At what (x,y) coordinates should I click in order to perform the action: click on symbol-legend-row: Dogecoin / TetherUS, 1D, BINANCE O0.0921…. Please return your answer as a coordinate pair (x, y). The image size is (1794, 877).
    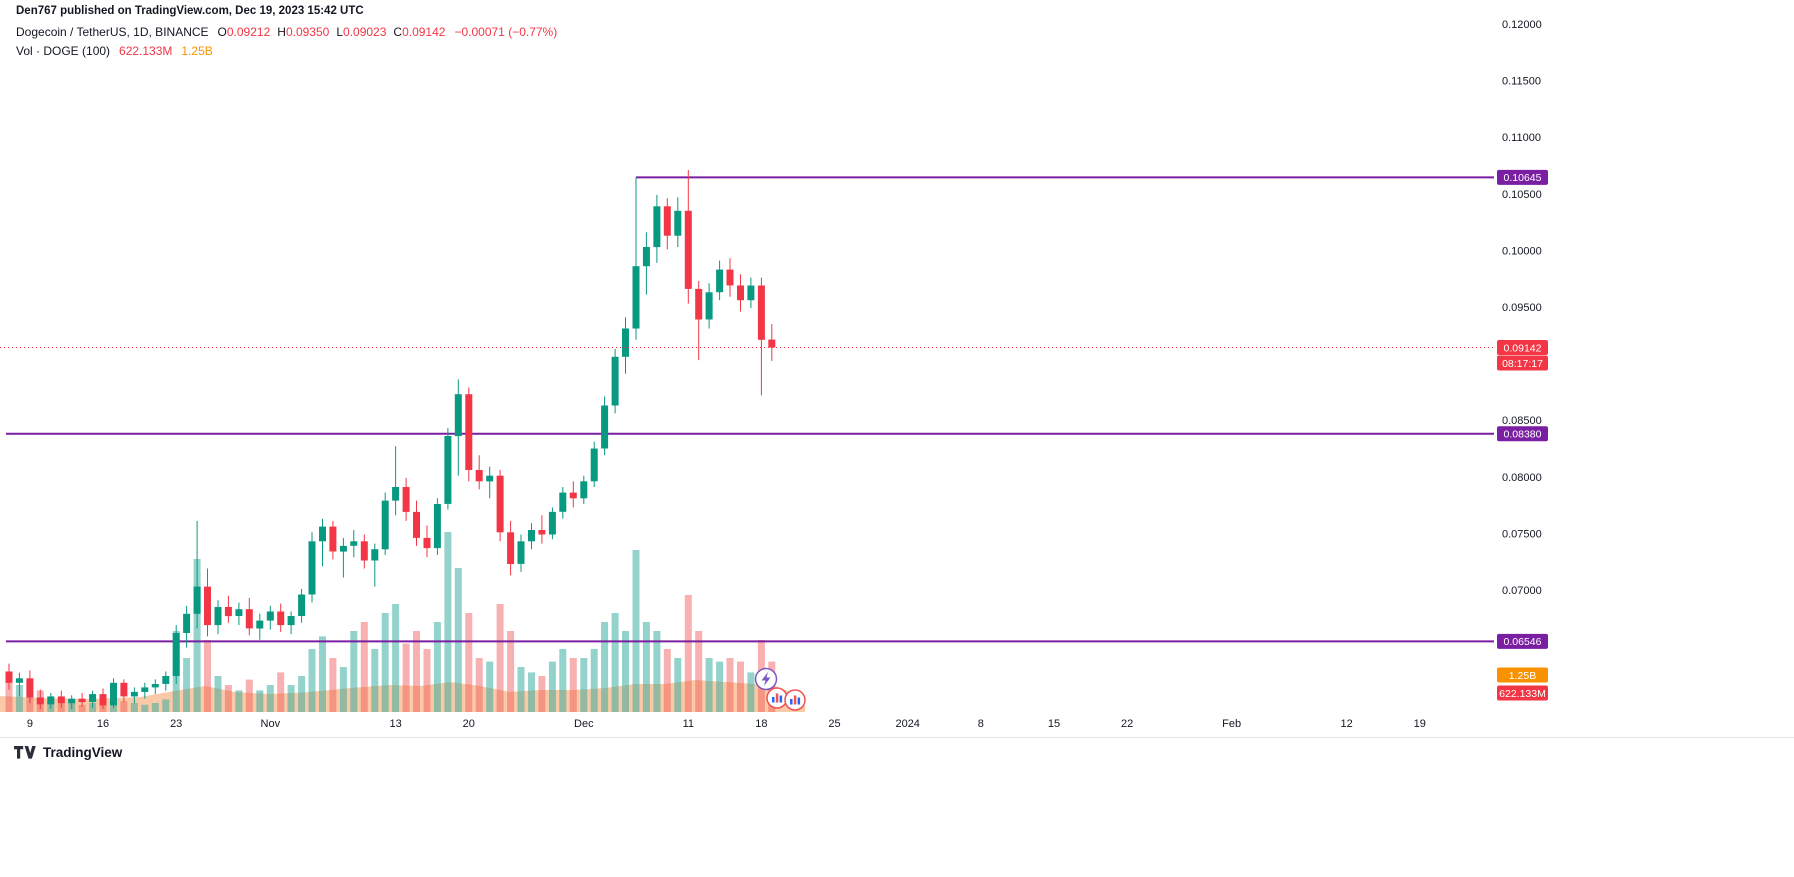
    Looking at the image, I should click on (286, 31).